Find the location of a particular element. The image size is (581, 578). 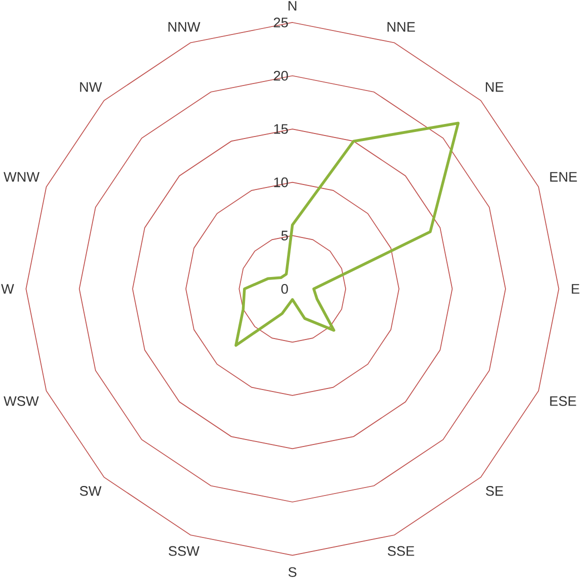

spoke-label: NE is located at coordinates (495, 87).